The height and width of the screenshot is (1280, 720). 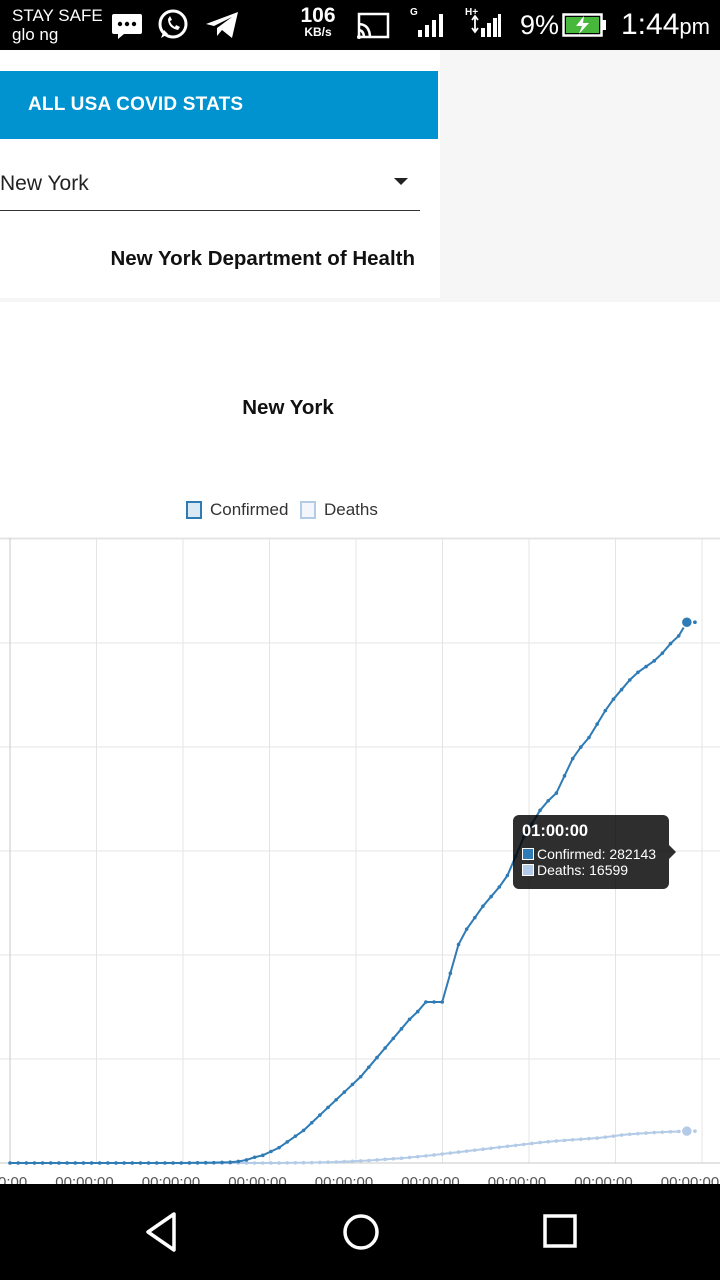 I want to click on clock-suffix: pm, so click(x=694, y=26).